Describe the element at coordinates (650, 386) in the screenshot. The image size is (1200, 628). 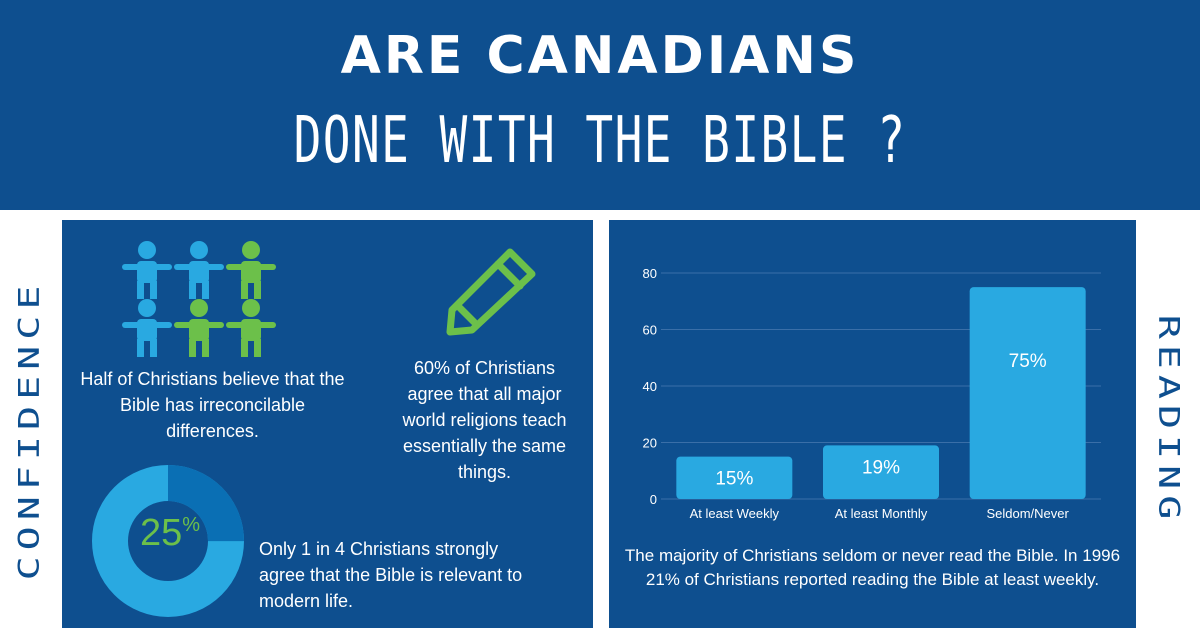
I see `y-tick-label: 40` at that location.